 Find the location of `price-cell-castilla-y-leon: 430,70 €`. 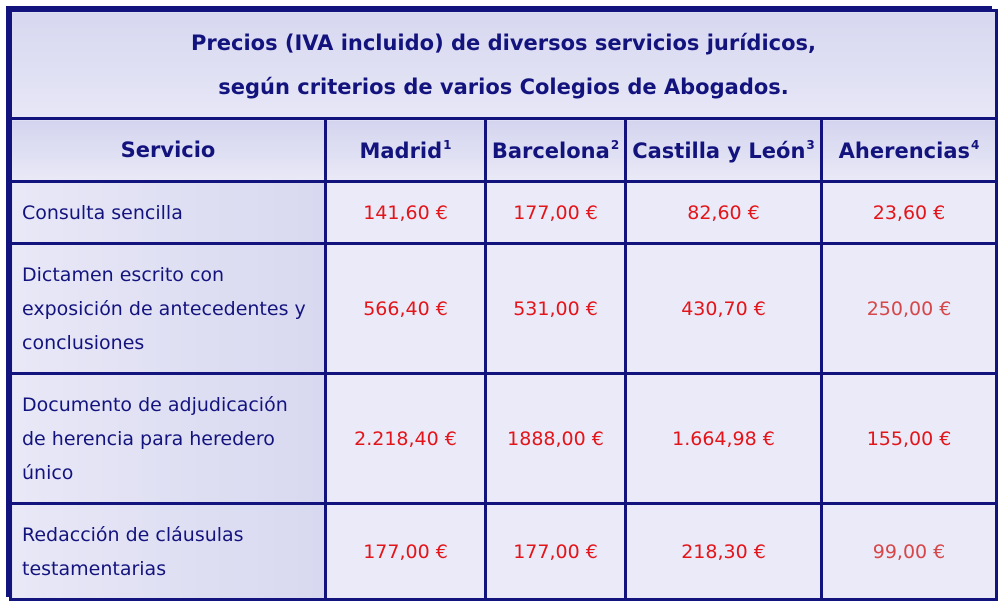

price-cell-castilla-y-leon: 430,70 € is located at coordinates (723, 308).